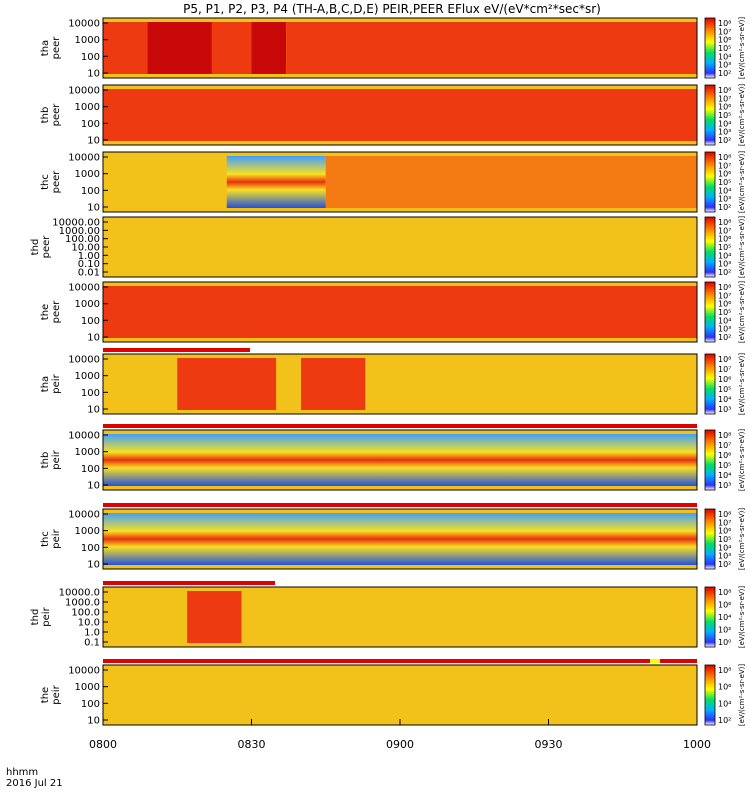 Image resolution: width=750 pixels, height=800 pixels. Describe the element at coordinates (400, 744) in the screenshot. I see `x-tick-label-2: 0900` at that location.